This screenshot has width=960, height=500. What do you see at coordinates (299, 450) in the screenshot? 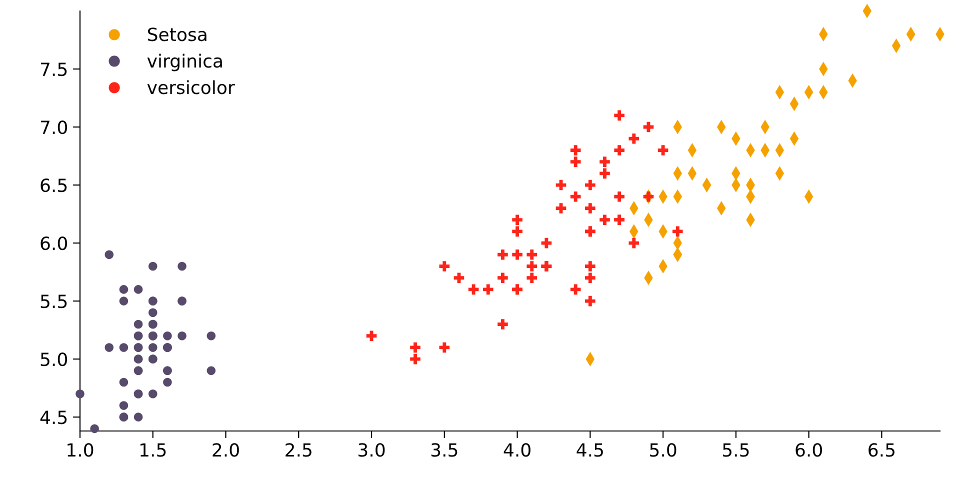
I see `x-tick-label: 2.5` at bounding box center [299, 450].